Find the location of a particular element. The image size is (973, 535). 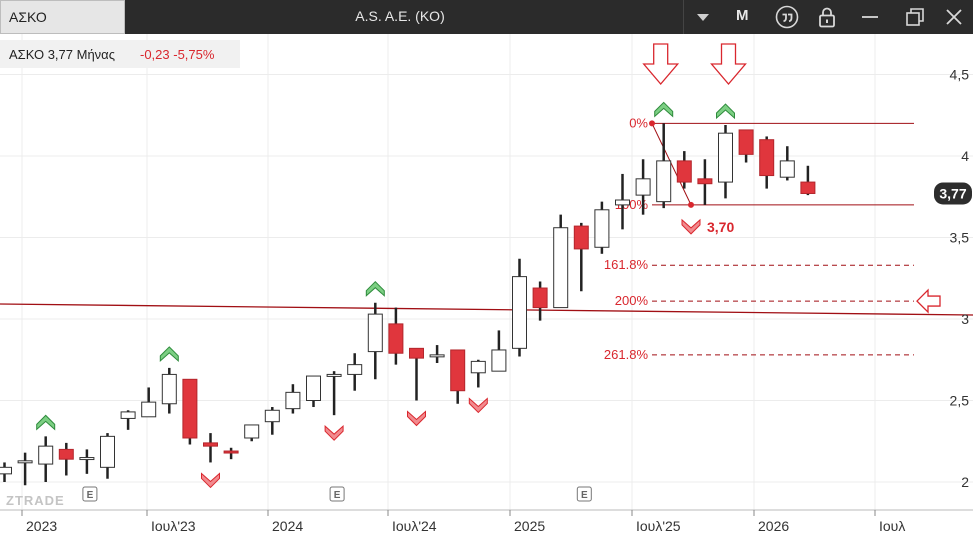

y-tick-label: 2 is located at coordinates (965, 482).